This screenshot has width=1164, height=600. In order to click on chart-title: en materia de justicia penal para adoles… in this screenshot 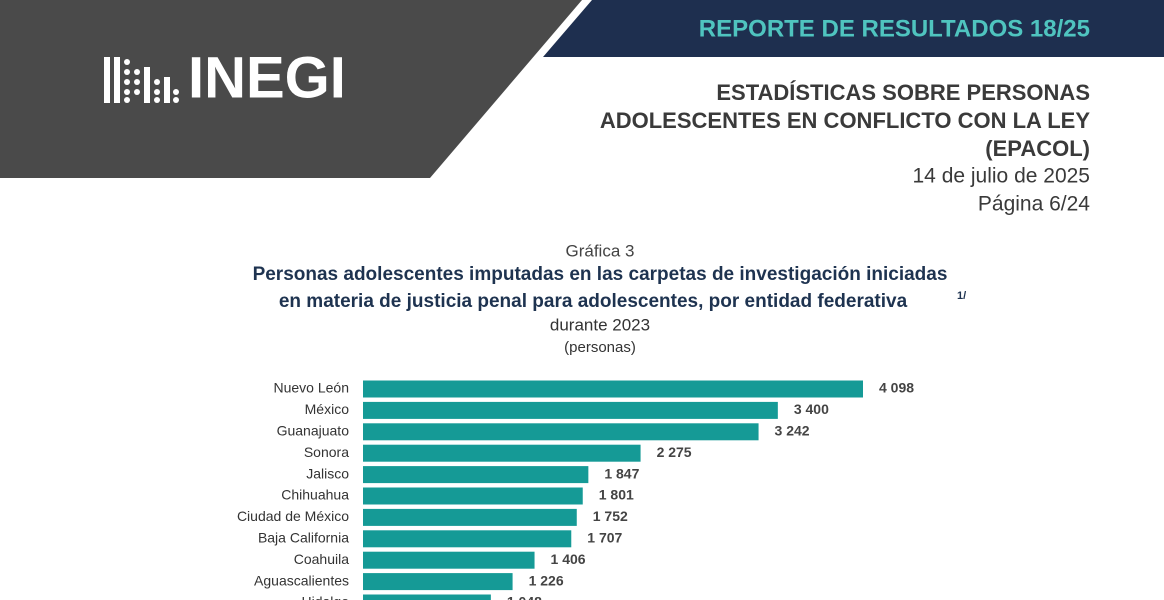, I will do `click(593, 301)`.